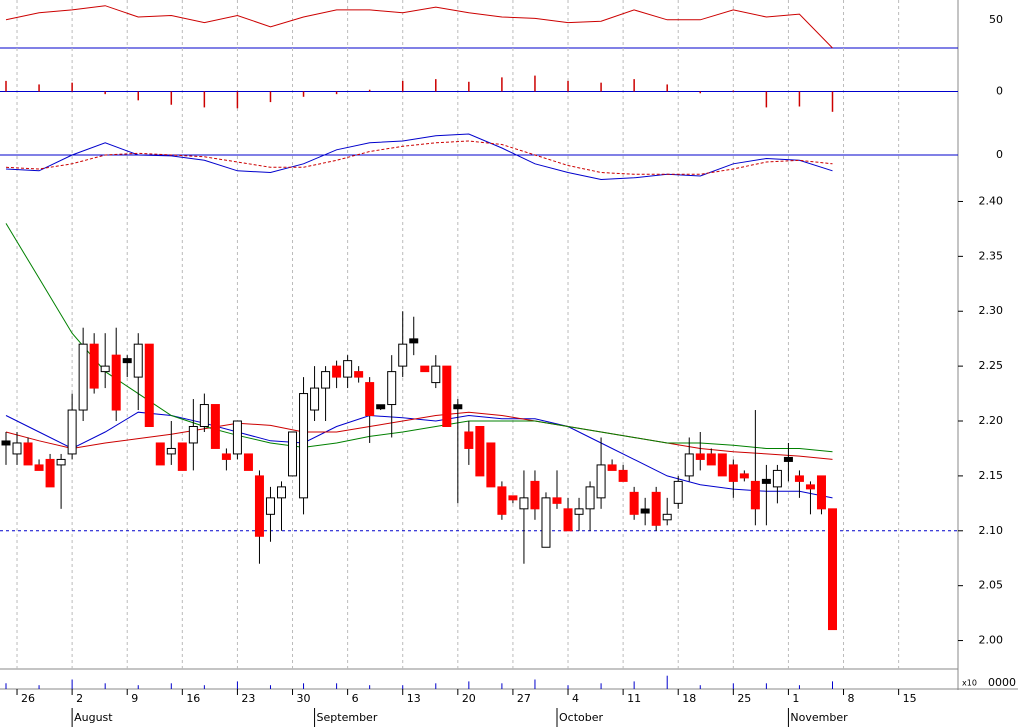 This screenshot has height=727, width=1018. I want to click on x-tick-label: 11, so click(634, 698).